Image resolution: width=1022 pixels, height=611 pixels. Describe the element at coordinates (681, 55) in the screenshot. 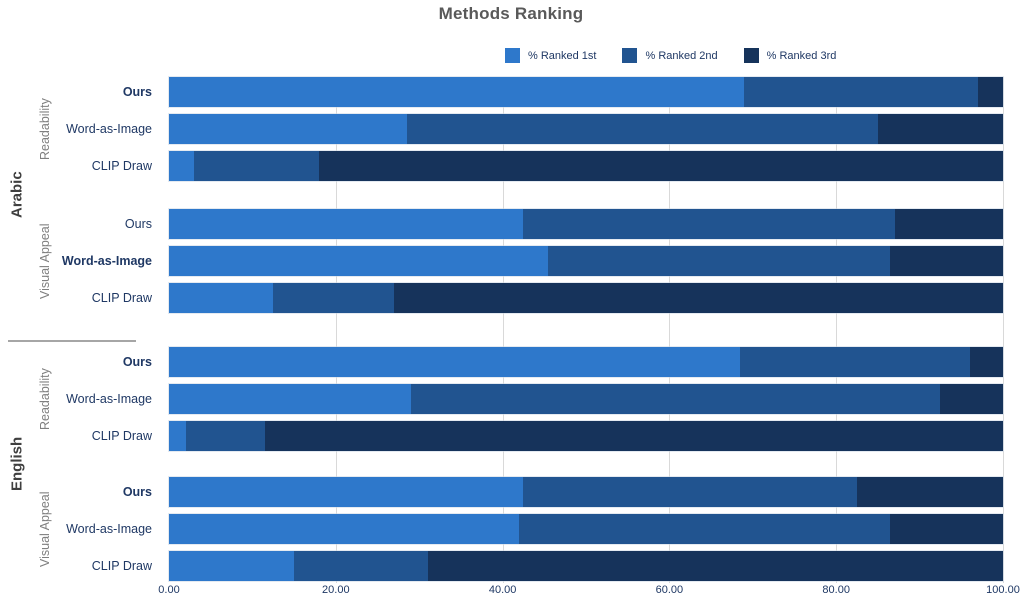

I see `legend-label: % Ranked 2nd` at that location.